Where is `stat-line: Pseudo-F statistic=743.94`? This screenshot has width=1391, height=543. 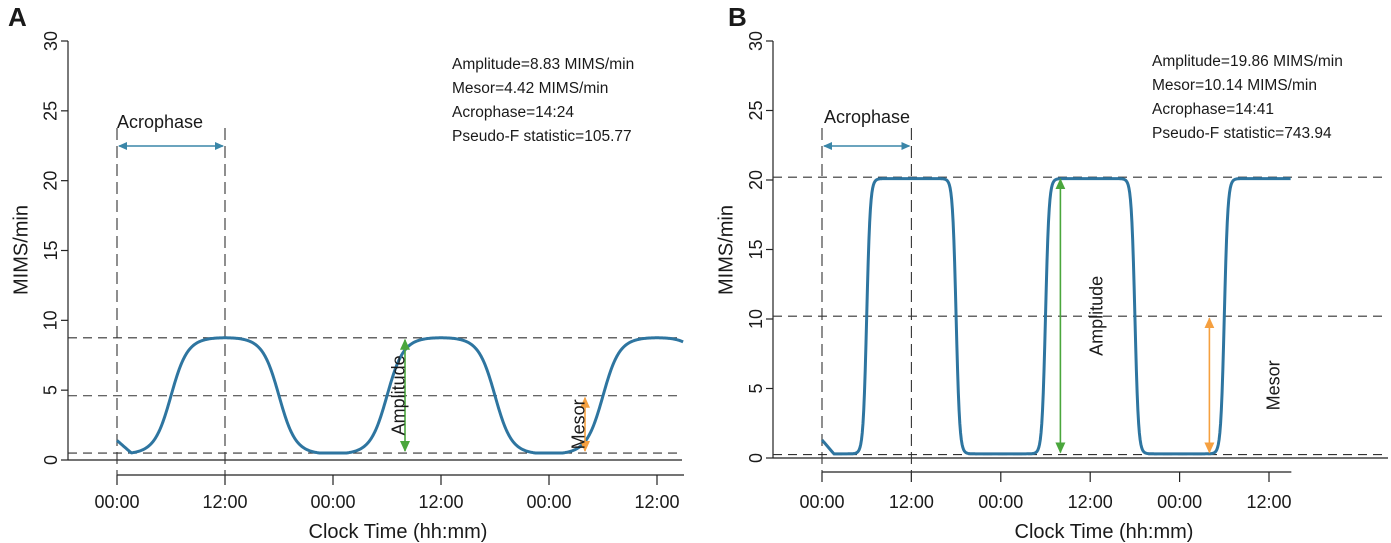
stat-line: Pseudo-F statistic=743.94 is located at coordinates (1242, 133).